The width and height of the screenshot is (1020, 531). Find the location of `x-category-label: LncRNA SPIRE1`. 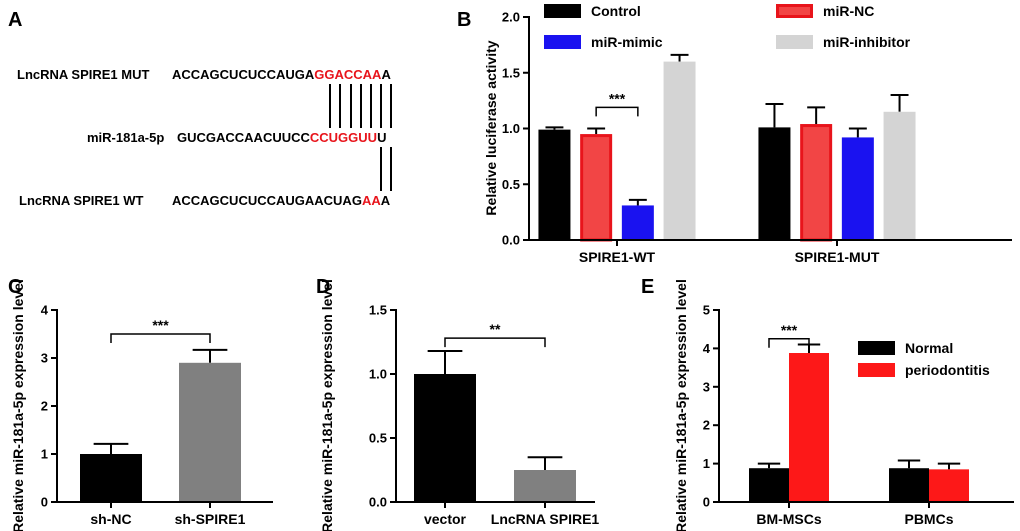

x-category-label: LncRNA SPIRE1 is located at coordinates (545, 519).